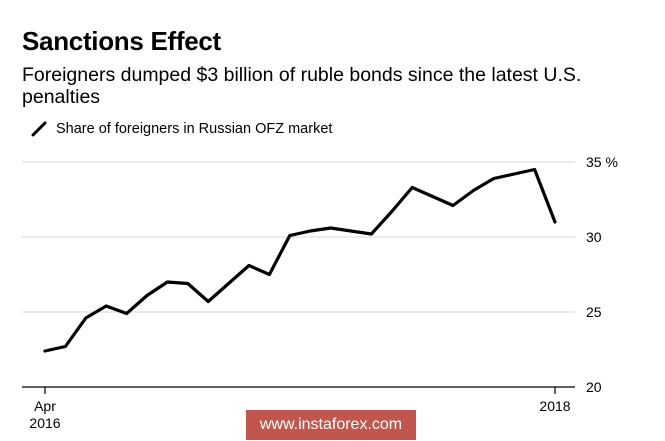 The image size is (665, 441). What do you see at coordinates (44, 423) in the screenshot?
I see `x-tick-label: 2016` at bounding box center [44, 423].